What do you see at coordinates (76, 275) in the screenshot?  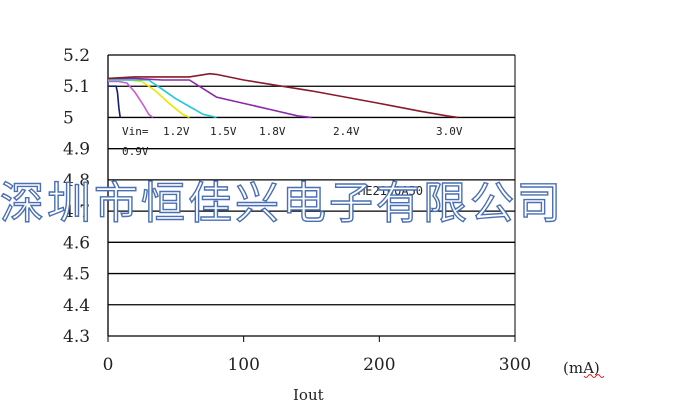 I see `y-tick-label: 4.5` at bounding box center [76, 275].